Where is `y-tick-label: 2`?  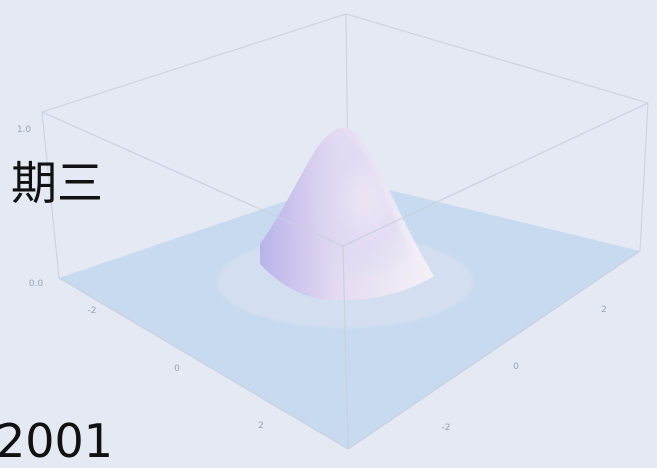
y-tick-label: 2 is located at coordinates (604, 310).